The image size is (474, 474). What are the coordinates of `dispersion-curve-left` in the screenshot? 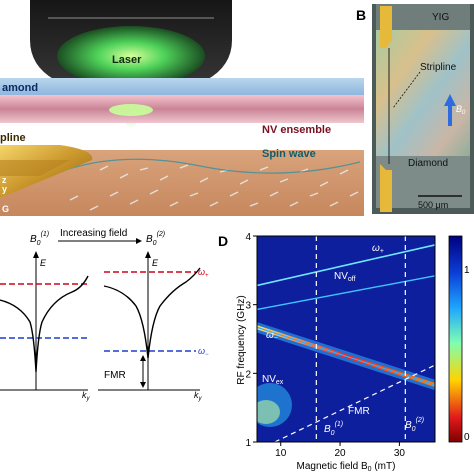 It's located at (44, 324).